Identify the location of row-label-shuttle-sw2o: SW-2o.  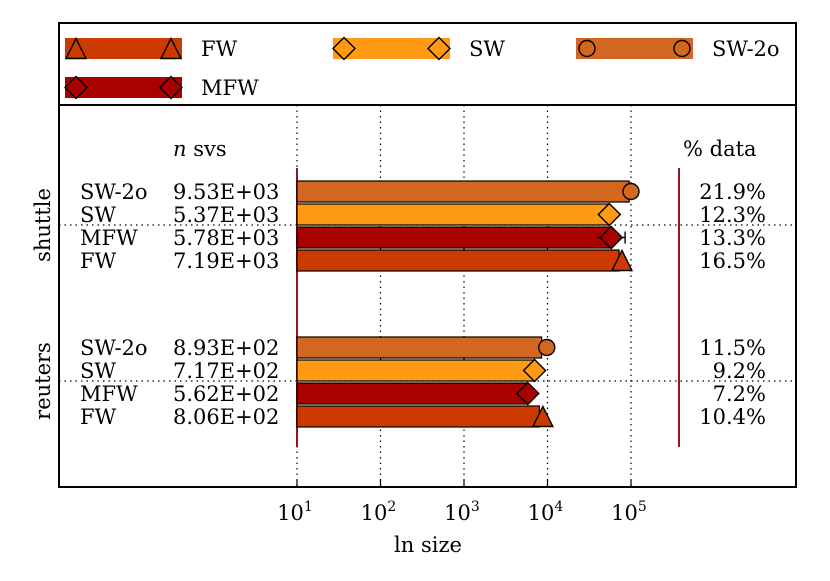
(114, 192).